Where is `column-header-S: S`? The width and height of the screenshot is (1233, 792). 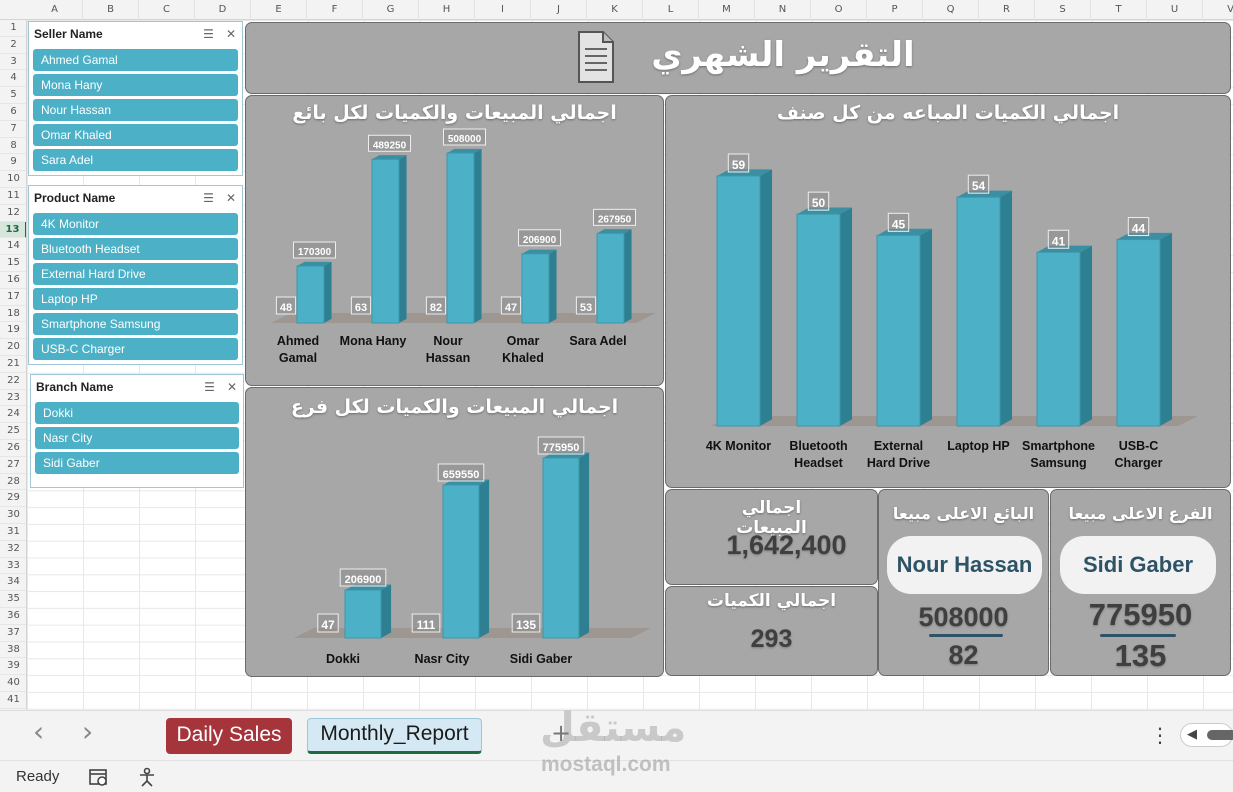 column-header-S: S is located at coordinates (1063, 10).